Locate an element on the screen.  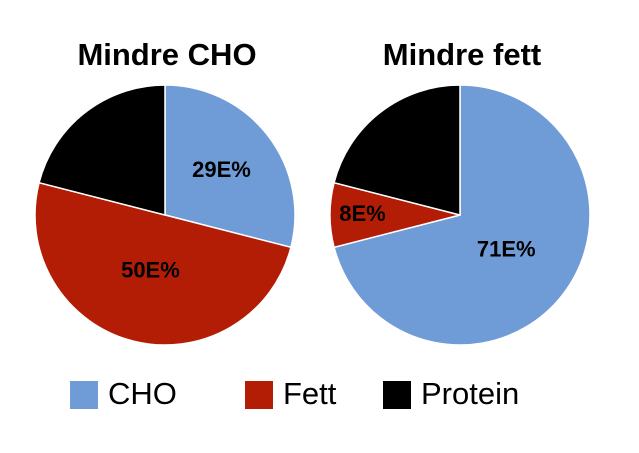
value-label: 8E% is located at coordinates (362, 213).